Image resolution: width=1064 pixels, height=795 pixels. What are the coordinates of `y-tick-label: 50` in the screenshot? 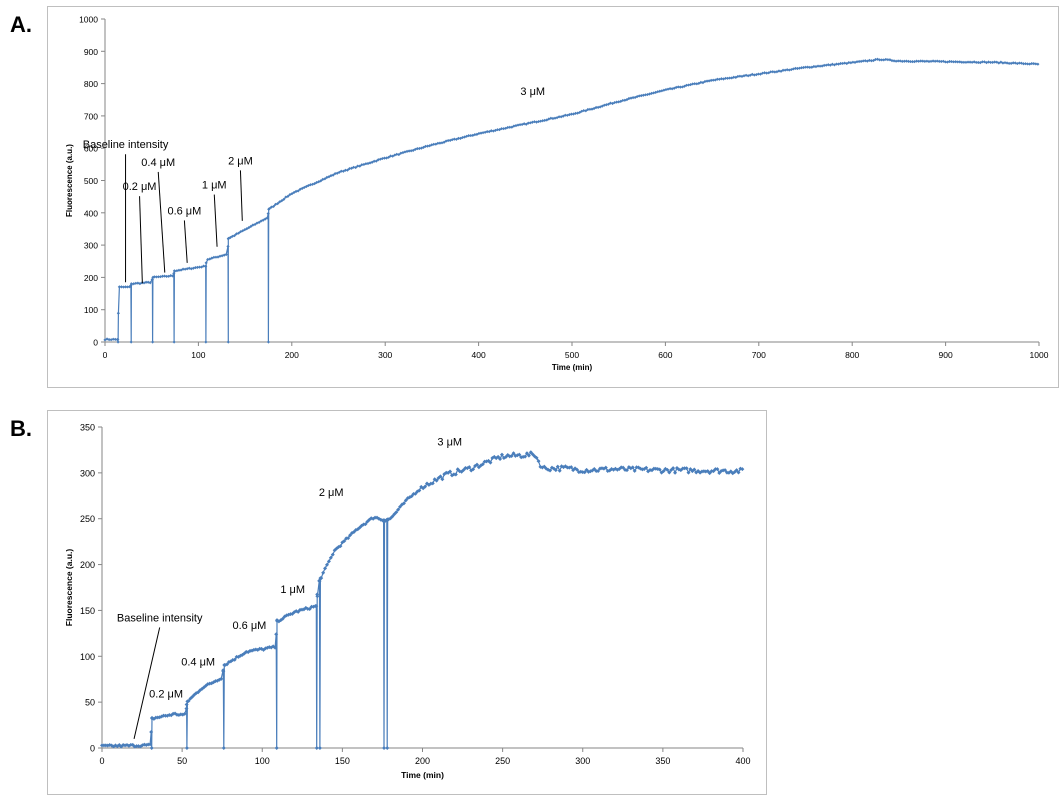 It's located at (90, 703).